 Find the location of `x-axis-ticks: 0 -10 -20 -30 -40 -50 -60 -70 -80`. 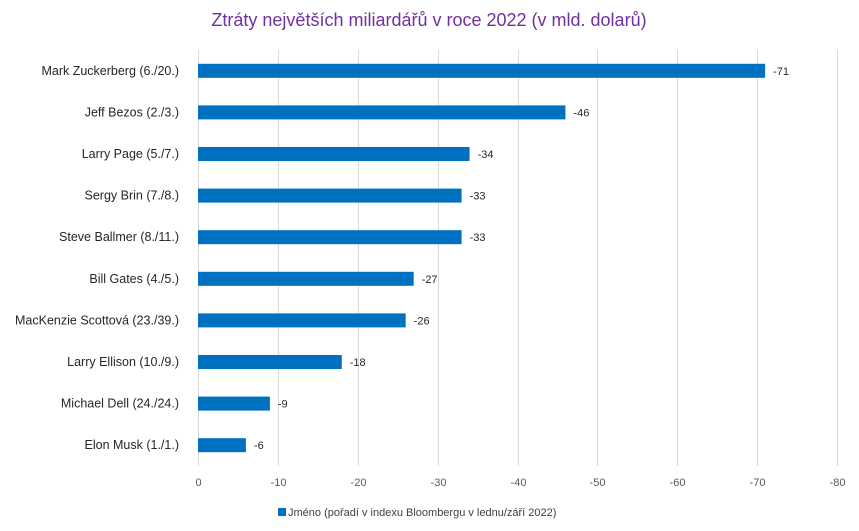

x-axis-ticks: 0 -10 -20 -30 -40 -50 -60 -70 -80 is located at coordinates (520, 483).